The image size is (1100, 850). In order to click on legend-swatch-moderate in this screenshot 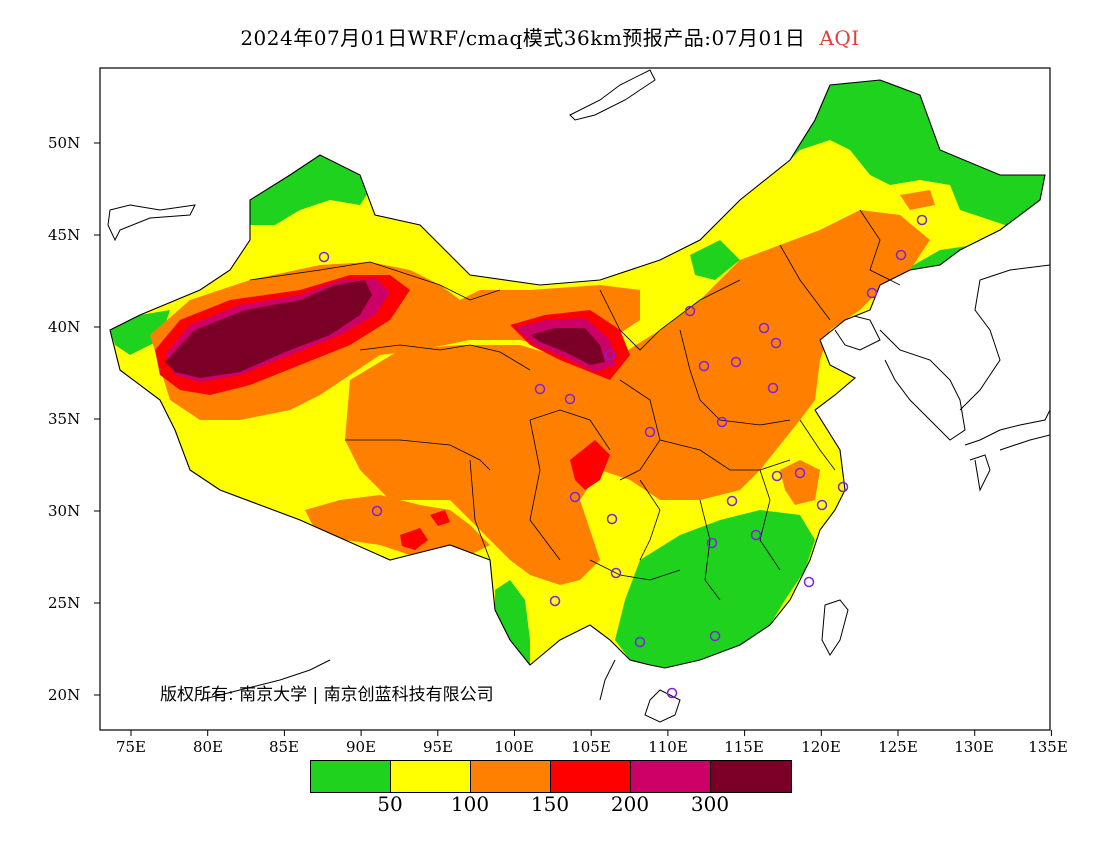, I will do `click(431, 776)`.